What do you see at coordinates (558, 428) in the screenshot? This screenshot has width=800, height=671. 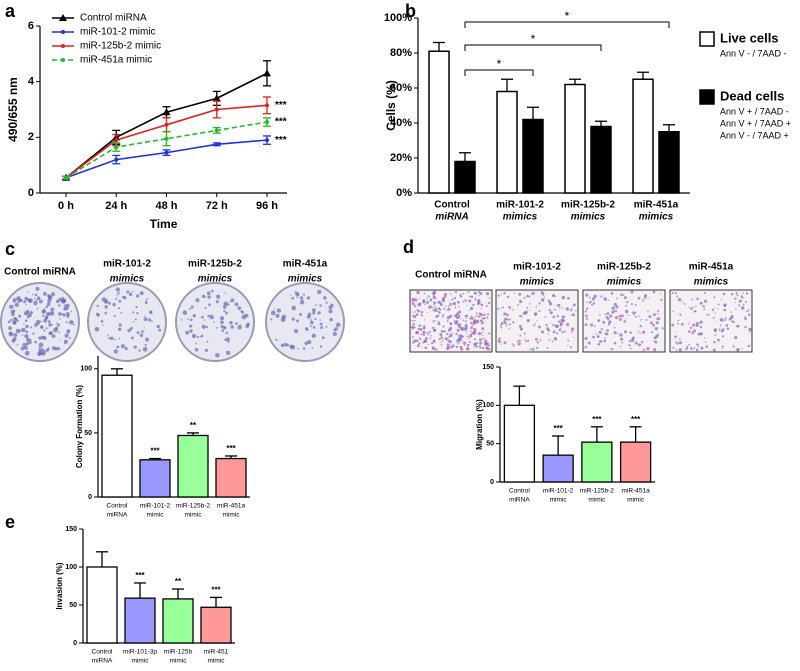 I see `annotation: ***` at bounding box center [558, 428].